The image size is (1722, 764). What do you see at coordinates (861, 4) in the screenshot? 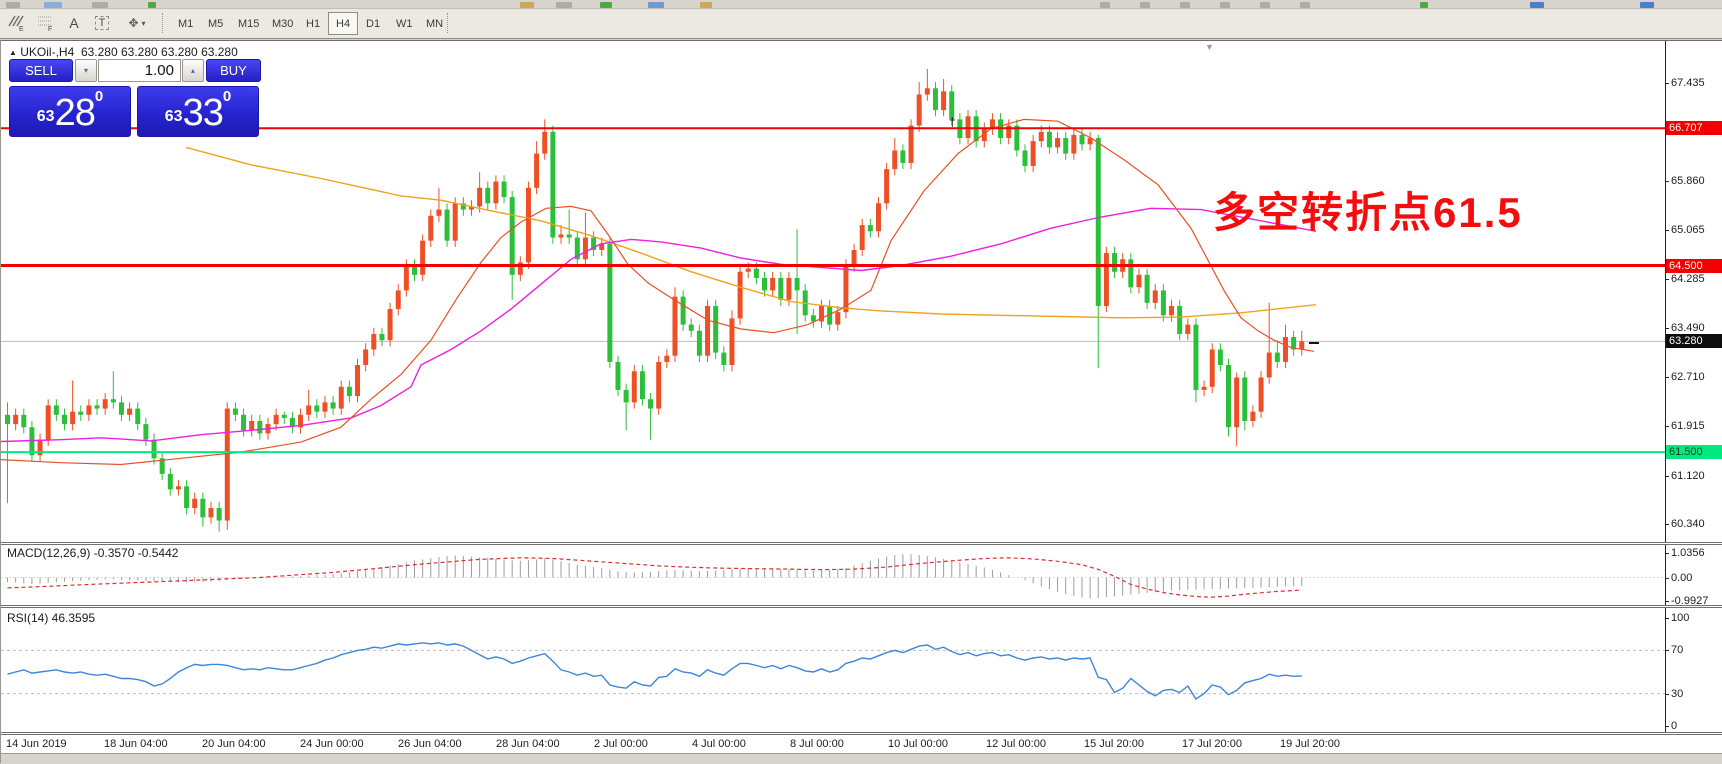
I see `top-toolbar-partial` at bounding box center [861, 4].